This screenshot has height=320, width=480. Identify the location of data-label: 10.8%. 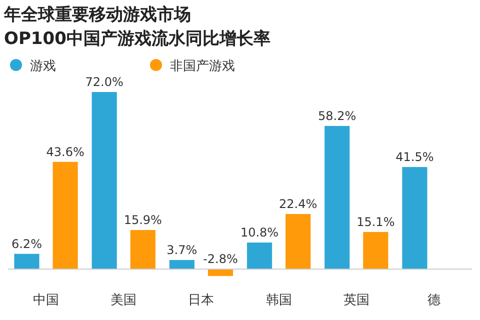
(259, 233).